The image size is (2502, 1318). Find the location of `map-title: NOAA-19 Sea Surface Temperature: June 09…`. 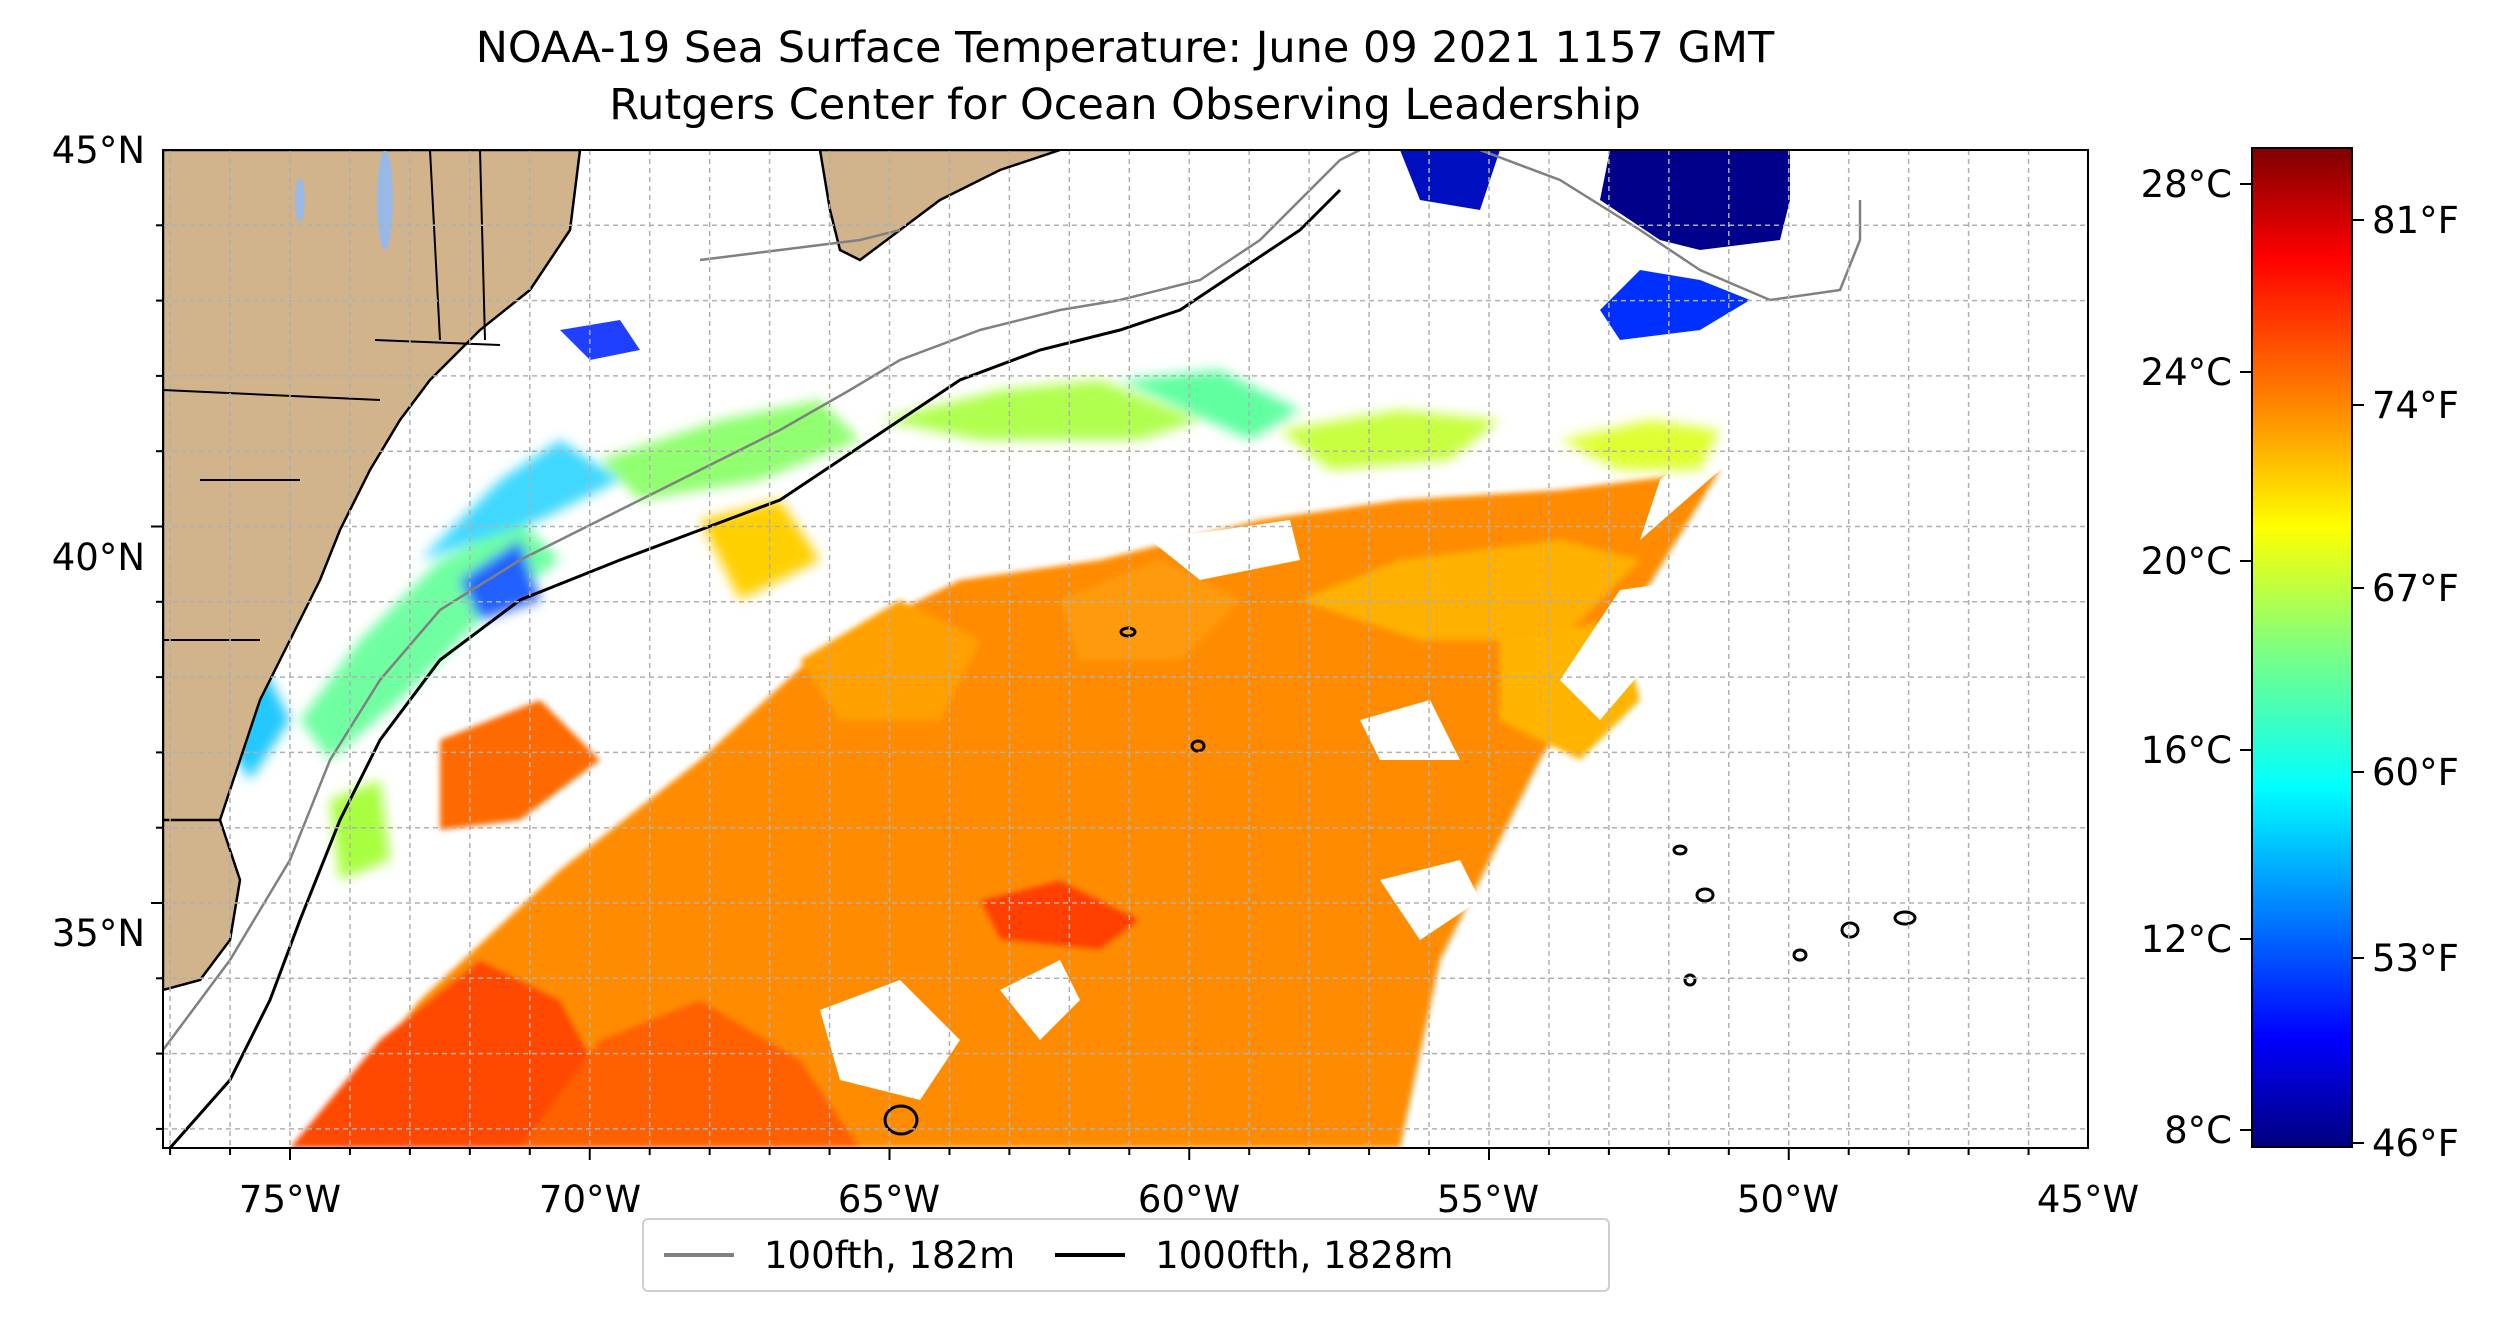

map-title: NOAA-19 Sea Surface Temperature: June 09… is located at coordinates (1125, 48).